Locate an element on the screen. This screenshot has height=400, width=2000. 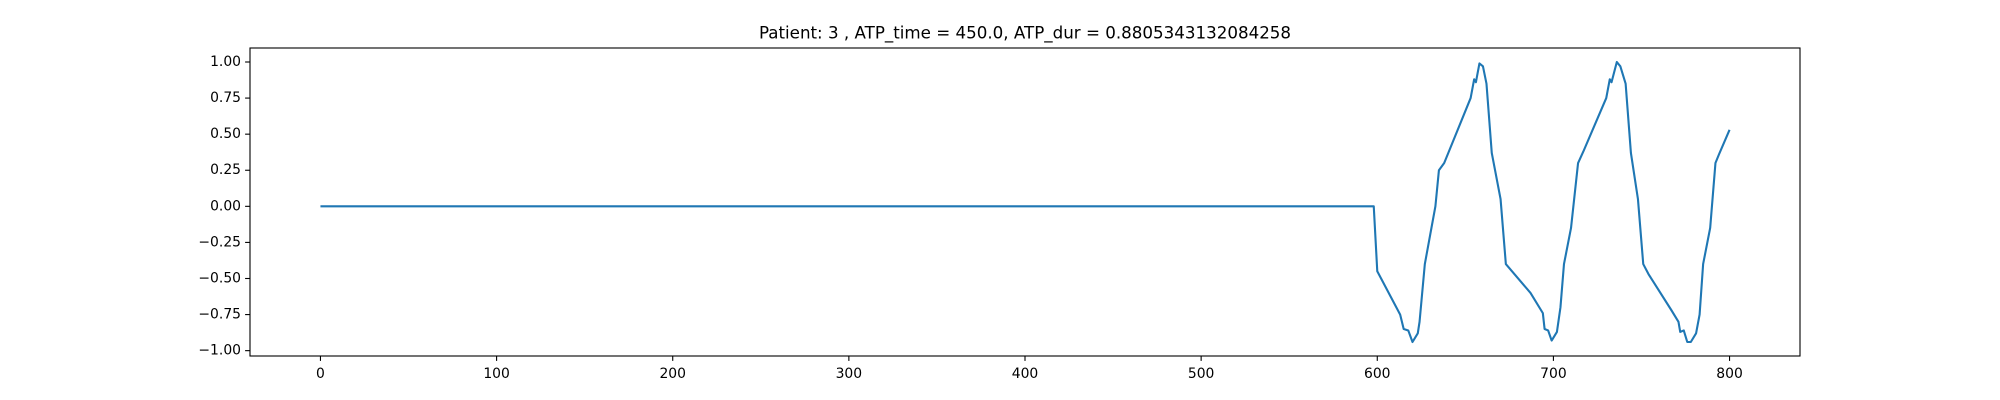
y-tick-label: −0.25 is located at coordinates (219, 242).